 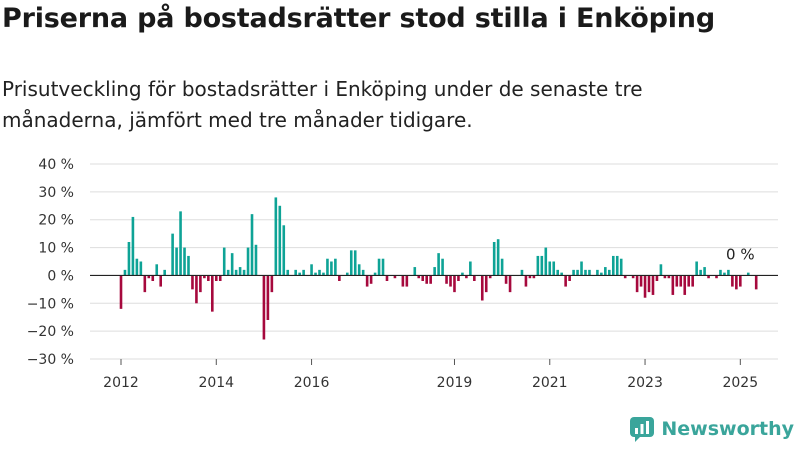 I want to click on brand-name: Newsworthy, so click(x=727, y=429).